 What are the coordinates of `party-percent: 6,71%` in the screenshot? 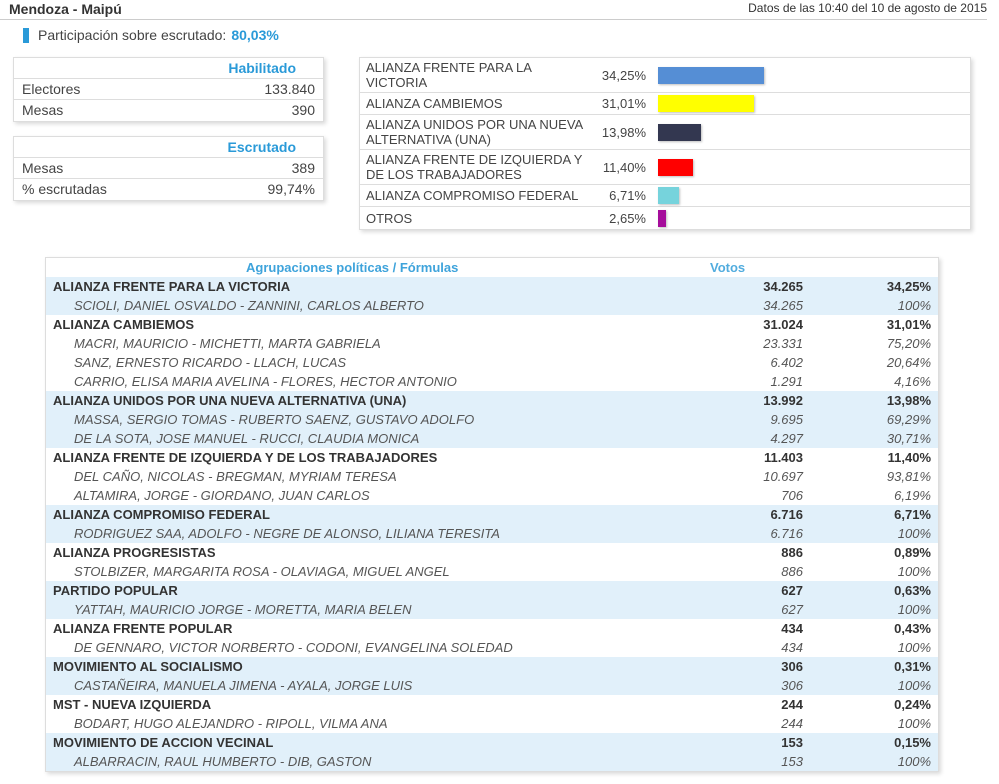 It's located at (912, 514).